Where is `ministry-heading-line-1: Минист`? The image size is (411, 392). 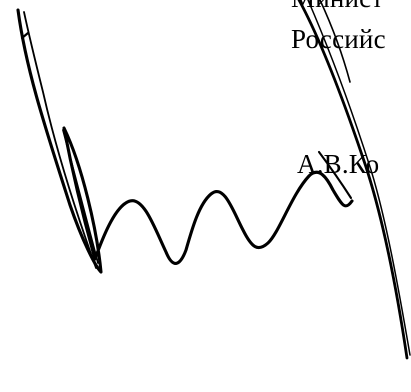
ministry-heading-line-1: Минист is located at coordinates (337, 6).